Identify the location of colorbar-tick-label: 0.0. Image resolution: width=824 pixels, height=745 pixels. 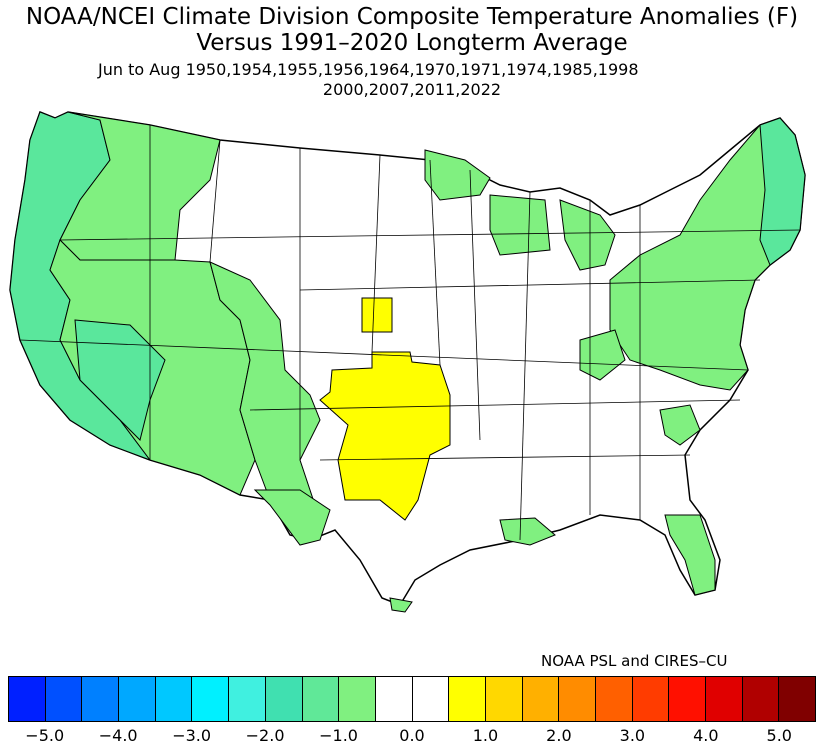
(412, 735).